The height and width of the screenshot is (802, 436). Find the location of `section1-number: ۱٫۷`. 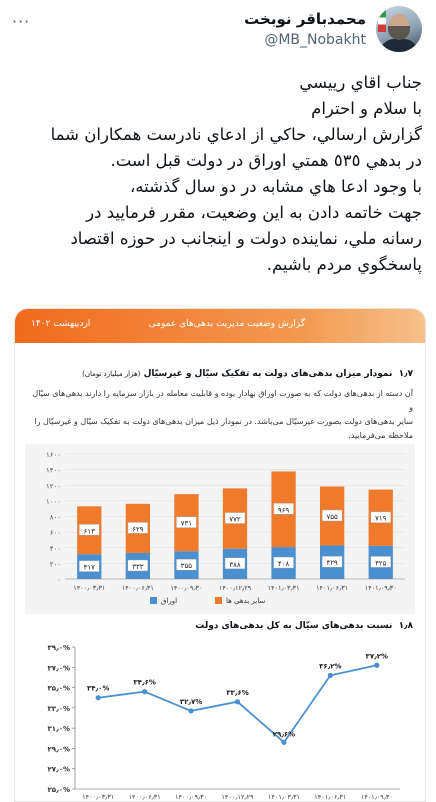

section1-number: ۱٫۷ is located at coordinates (405, 374).